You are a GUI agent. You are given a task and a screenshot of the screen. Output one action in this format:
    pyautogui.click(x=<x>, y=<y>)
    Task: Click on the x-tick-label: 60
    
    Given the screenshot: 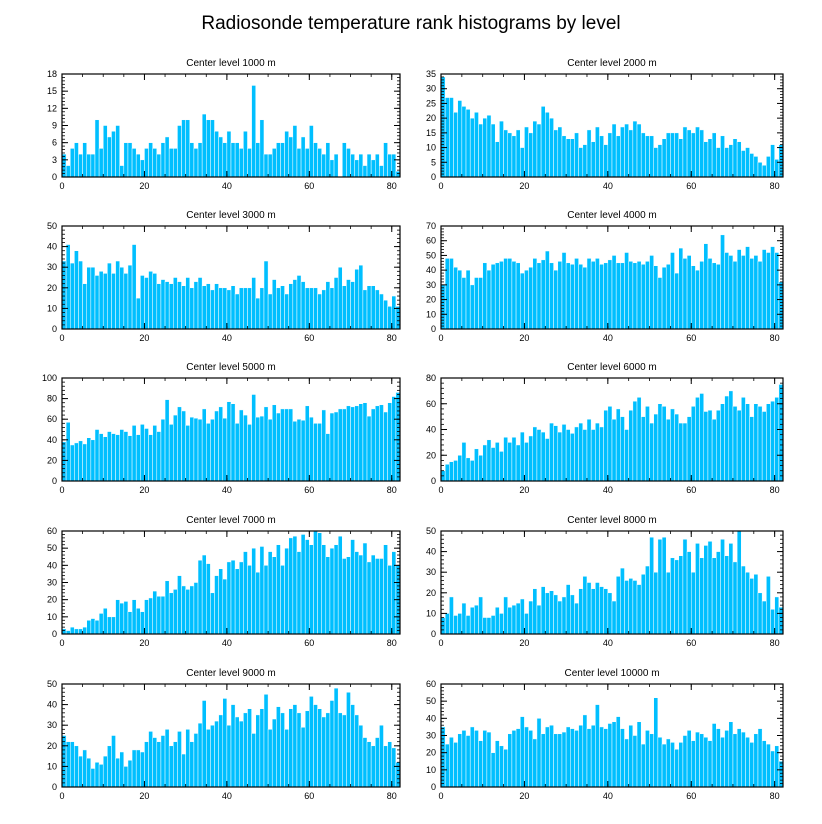 What is the action you would take?
    pyautogui.click(x=309, y=490)
    